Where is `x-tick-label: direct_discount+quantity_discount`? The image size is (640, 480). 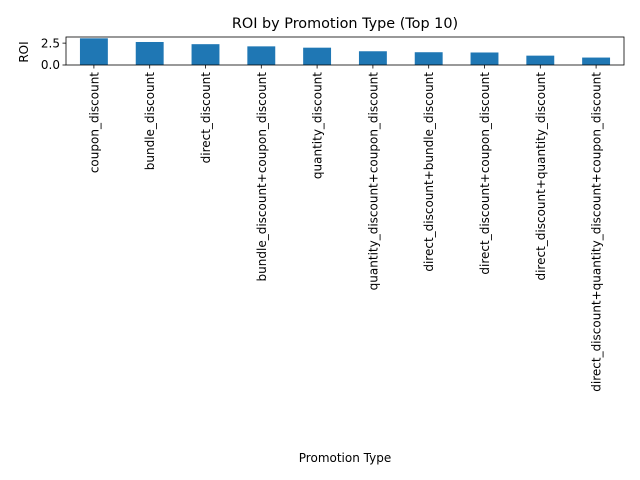
x-tick-label: direct_discount+quantity_discount is located at coordinates (541, 176).